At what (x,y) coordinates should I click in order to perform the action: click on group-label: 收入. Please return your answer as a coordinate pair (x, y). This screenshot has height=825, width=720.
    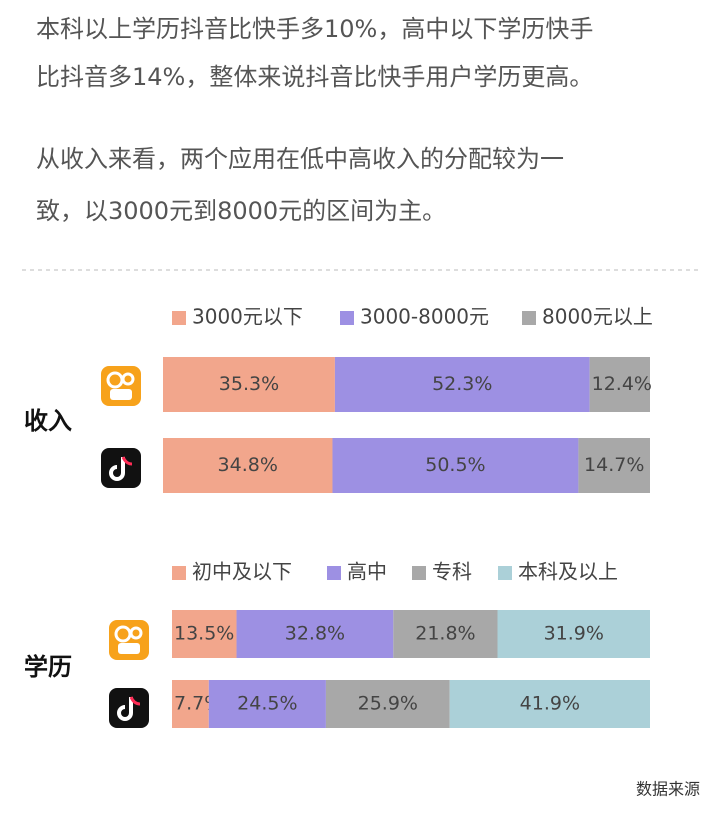
    Looking at the image, I should click on (48, 421).